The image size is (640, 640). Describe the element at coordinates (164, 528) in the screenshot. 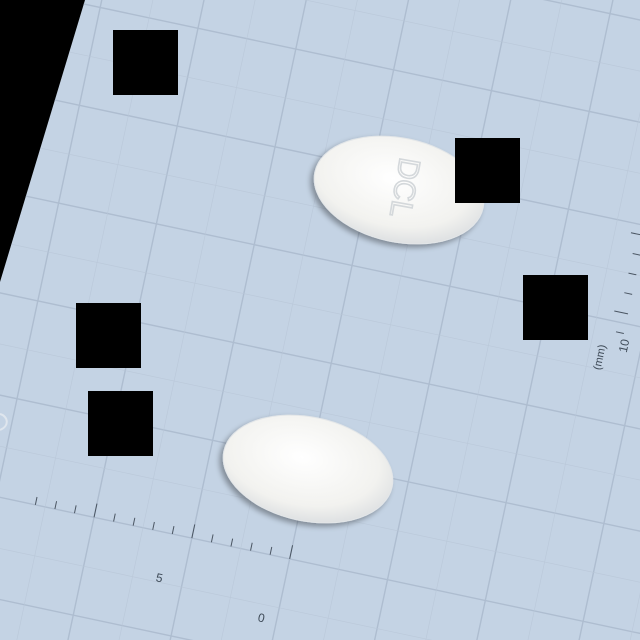

I see `bottom-ruler` at that location.